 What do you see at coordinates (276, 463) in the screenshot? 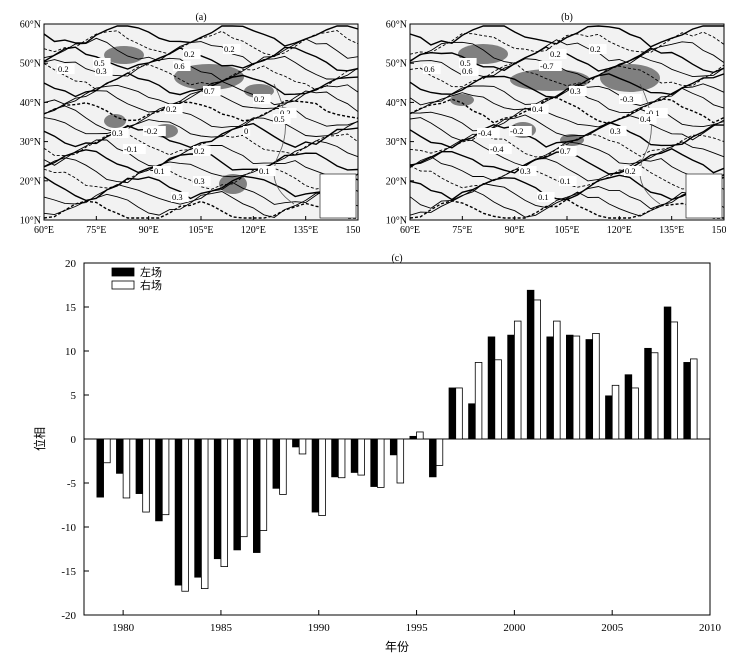
I see `bar-左场-1988` at bounding box center [276, 463].